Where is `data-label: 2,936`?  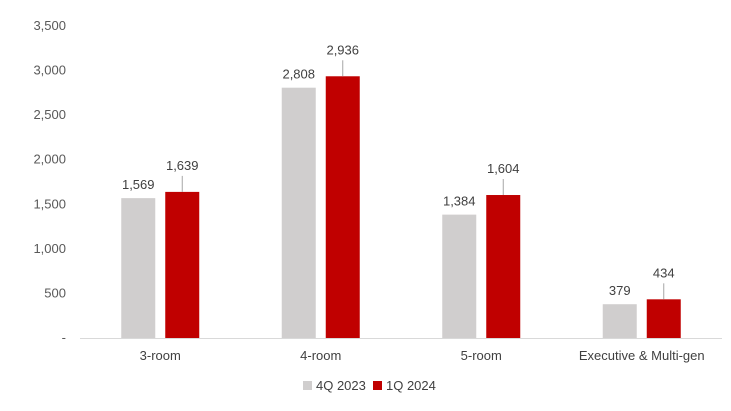 data-label: 2,936 is located at coordinates (342, 49).